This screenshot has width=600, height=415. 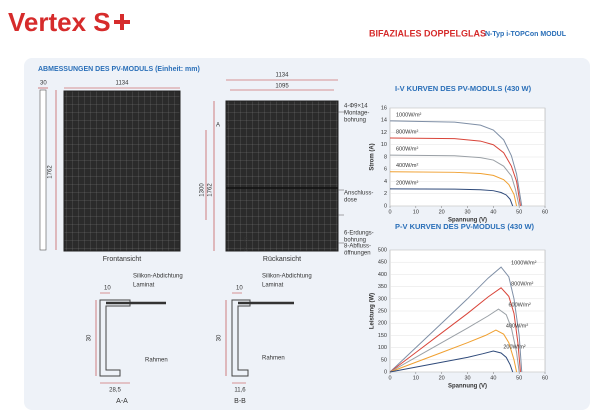 What do you see at coordinates (282, 176) in the screenshot?
I see `rear-panel` at bounding box center [282, 176].